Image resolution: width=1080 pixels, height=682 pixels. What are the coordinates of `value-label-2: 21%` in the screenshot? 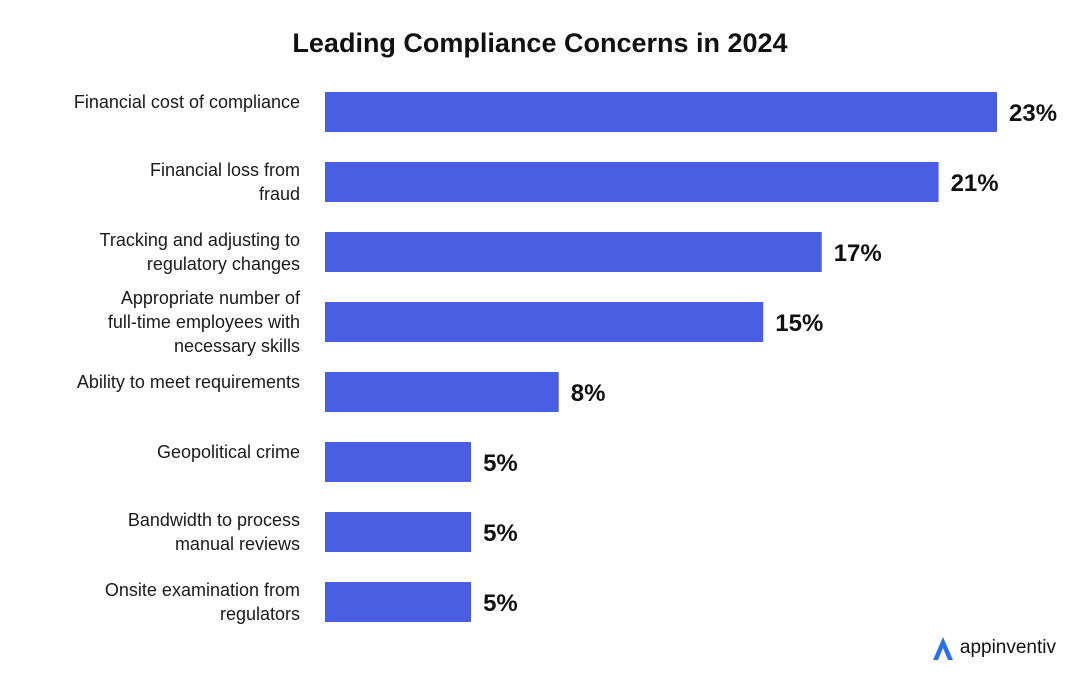 It's located at (975, 183).